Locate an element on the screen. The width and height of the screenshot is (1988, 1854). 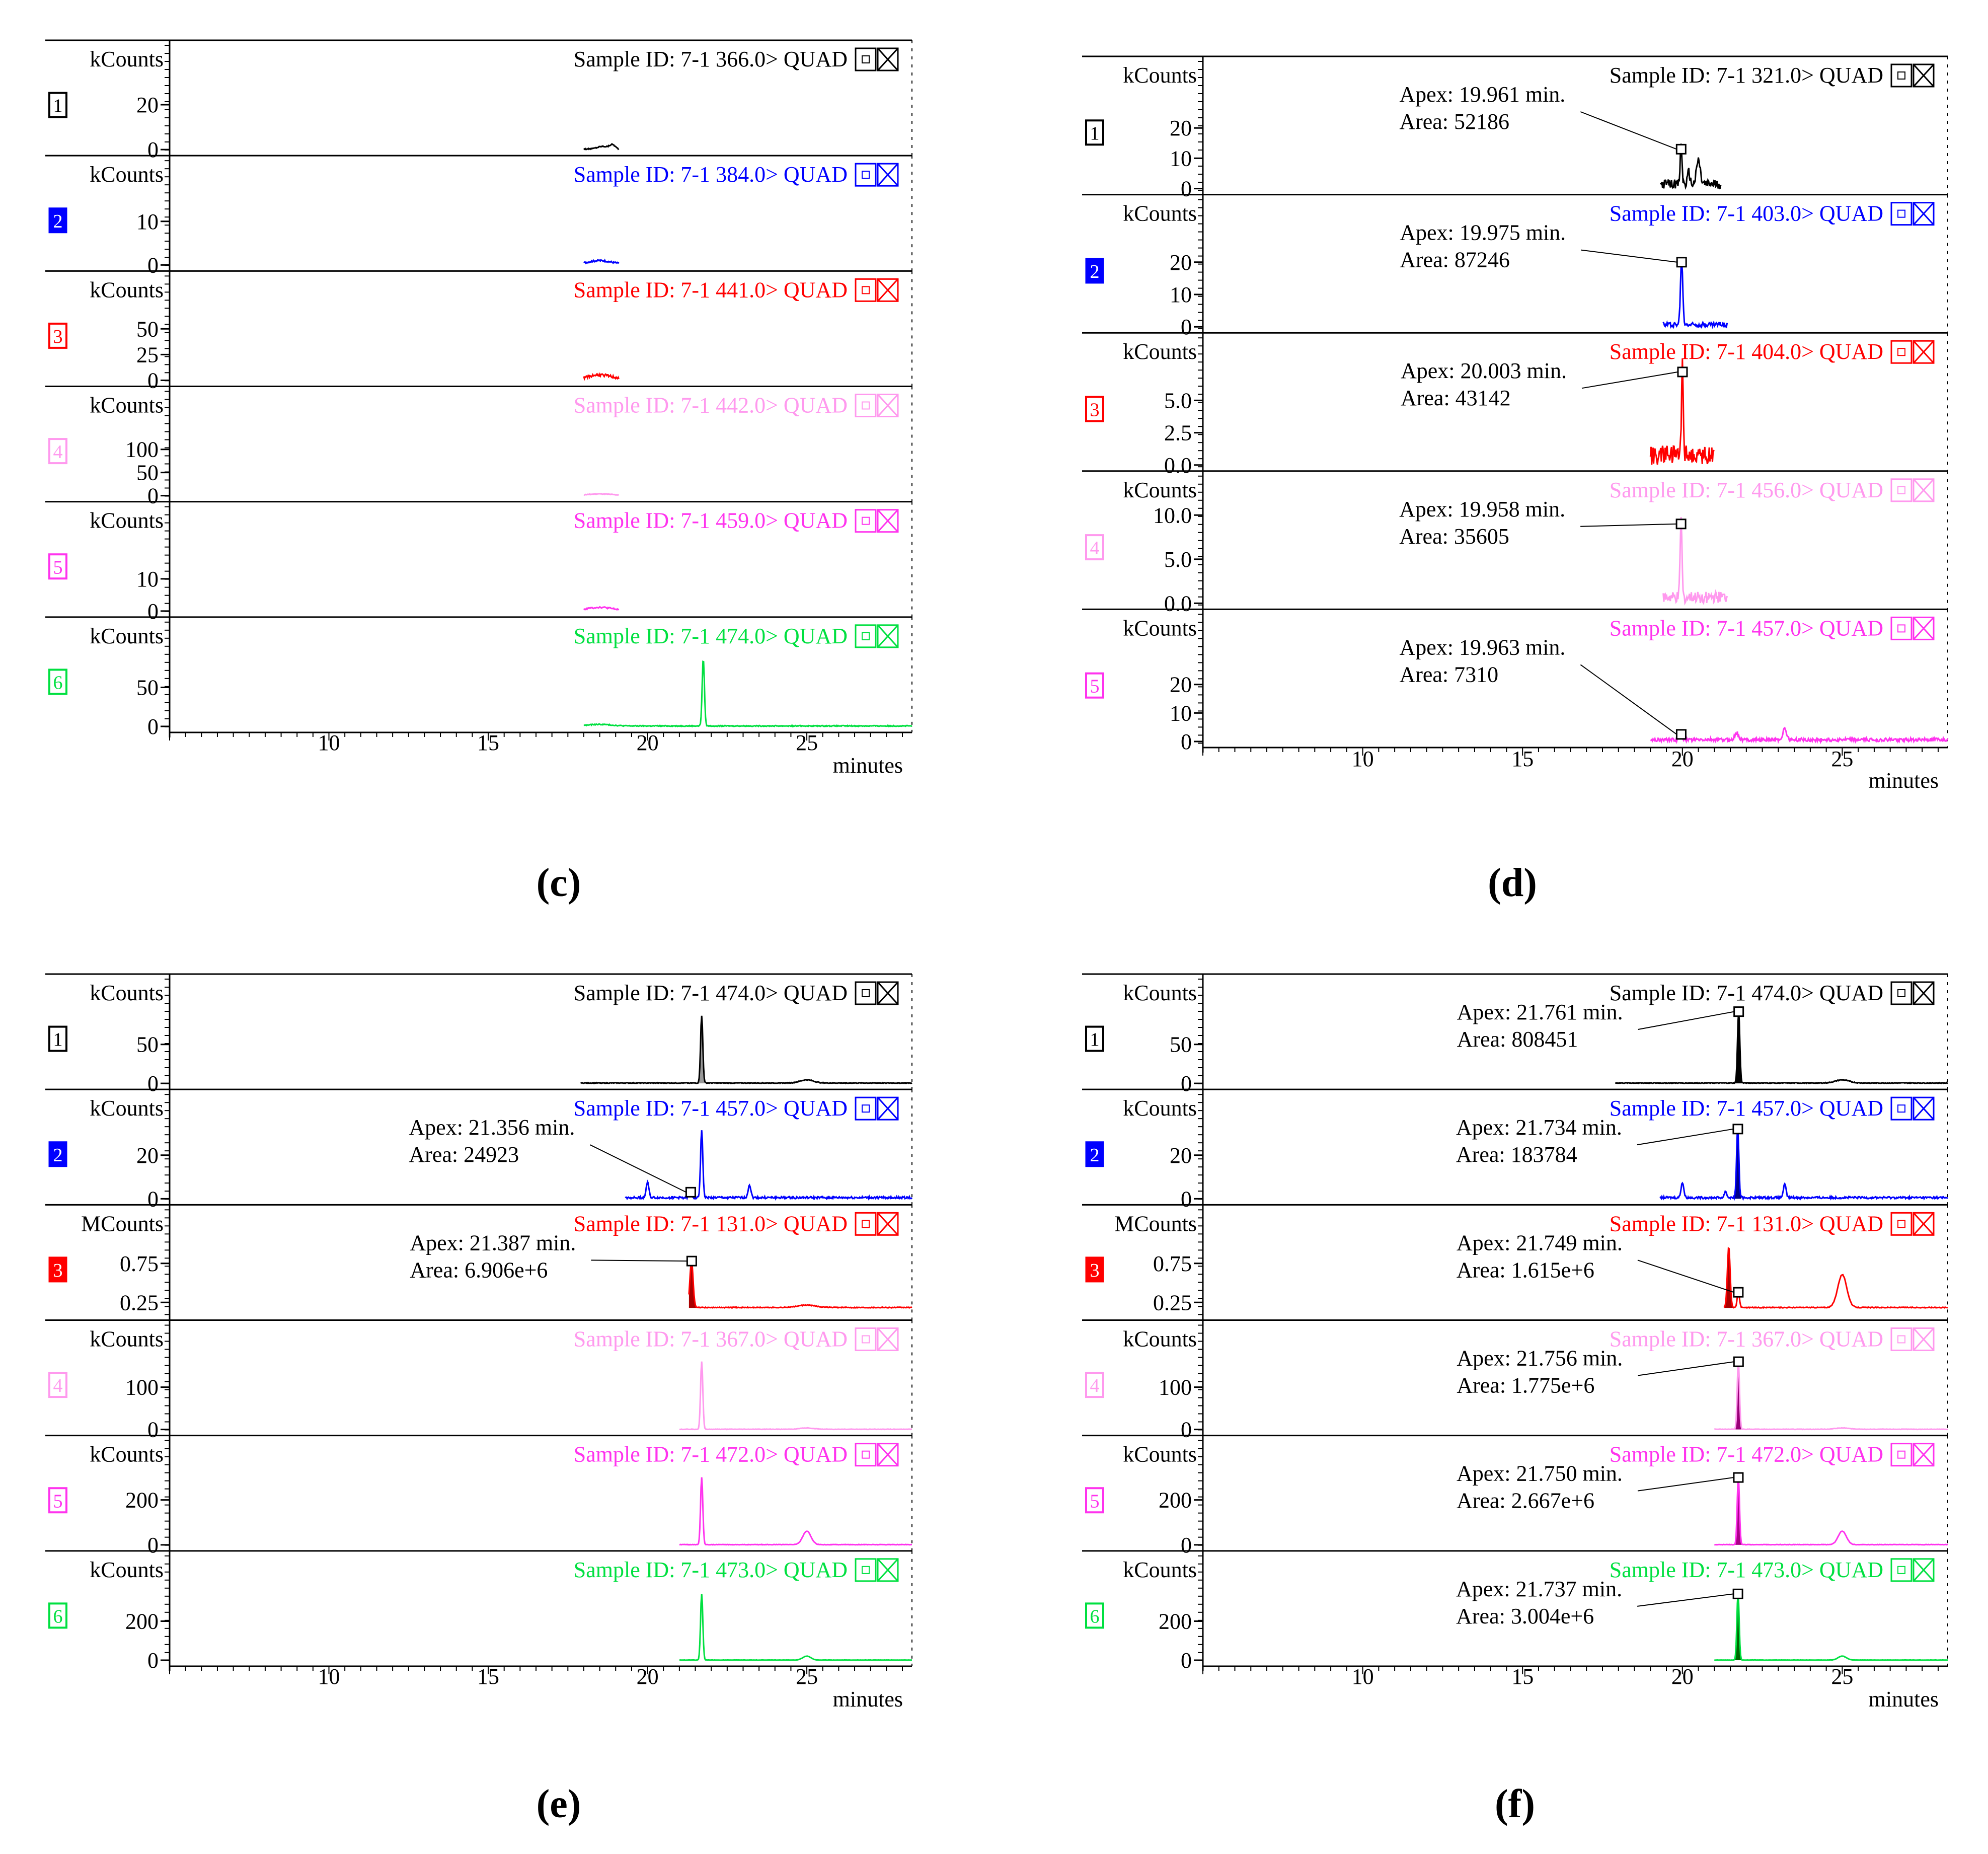
trace-title: Sample ID: 7-1 457.0> QUAD is located at coordinates (711, 1109).